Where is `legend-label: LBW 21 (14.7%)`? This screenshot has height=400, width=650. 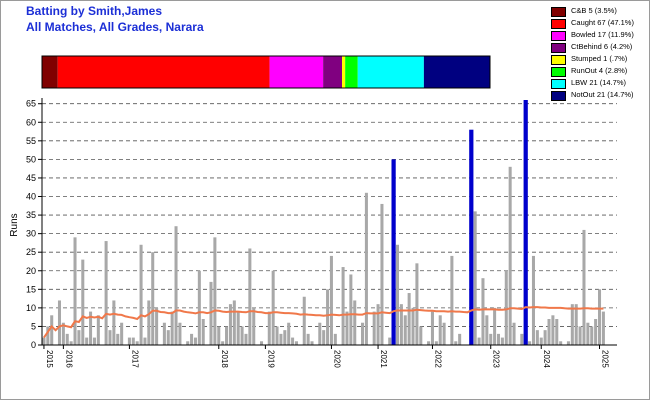 legend-label: LBW 21 (14.7%) is located at coordinates (599, 82).